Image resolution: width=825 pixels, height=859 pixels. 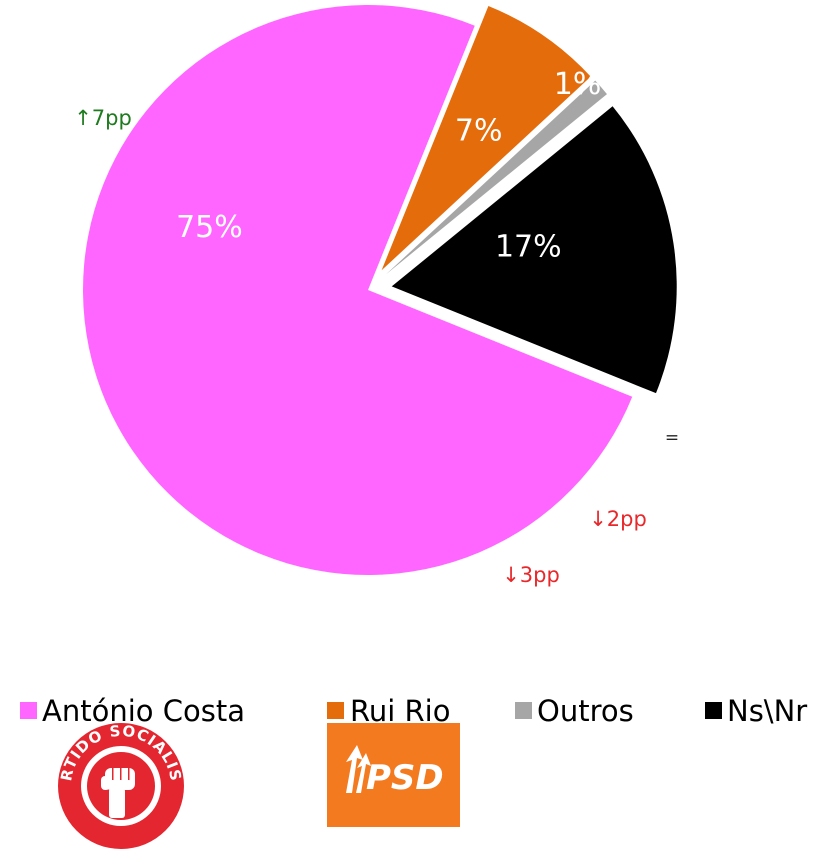 I want to click on psd-logo: PSD, so click(x=393, y=775).